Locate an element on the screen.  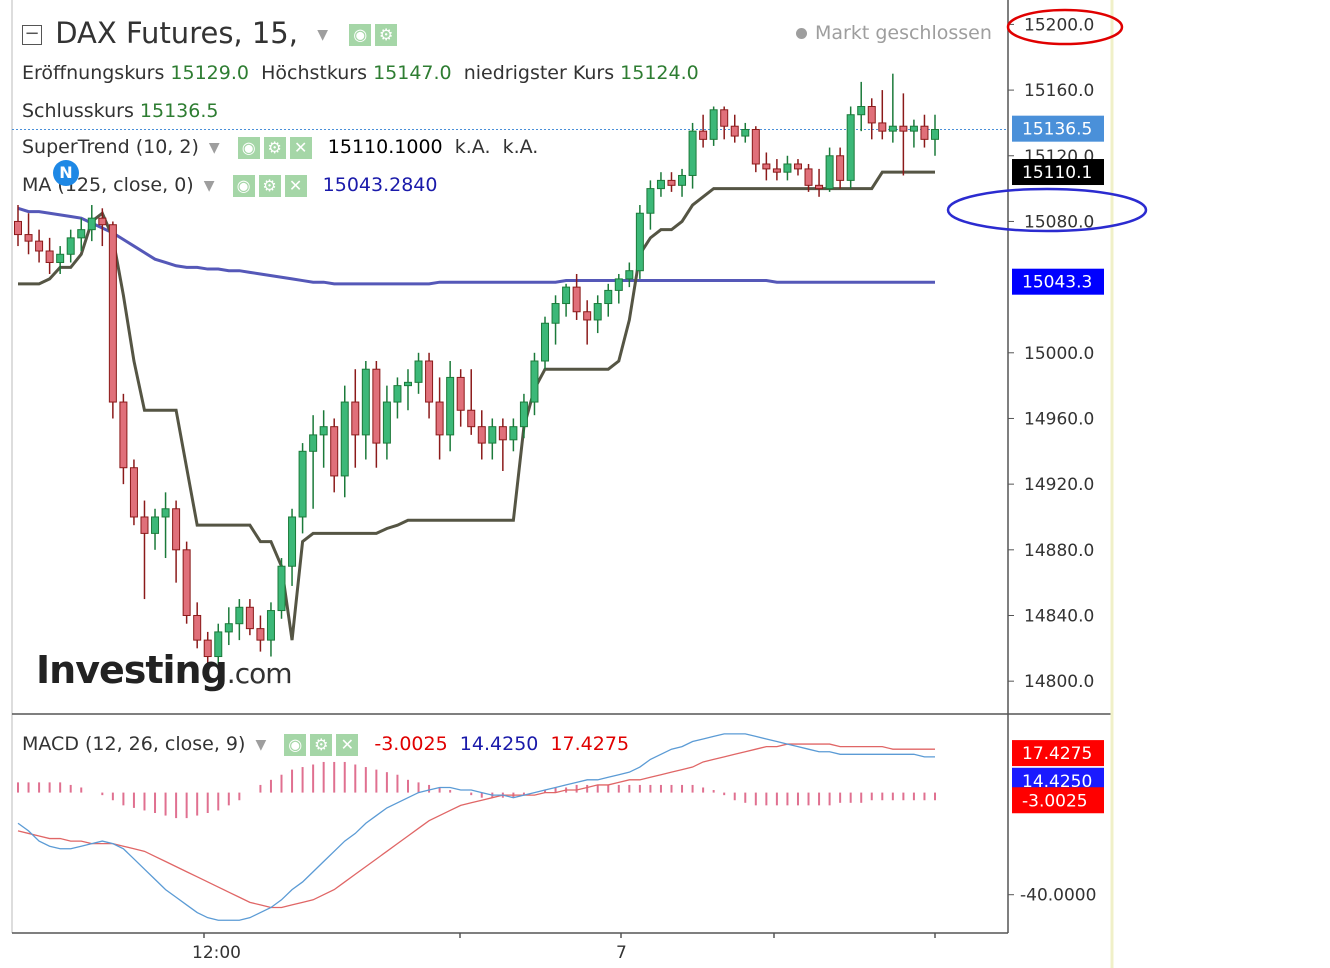
macd-tick-label: -40.0000 is located at coordinates (1058, 896).